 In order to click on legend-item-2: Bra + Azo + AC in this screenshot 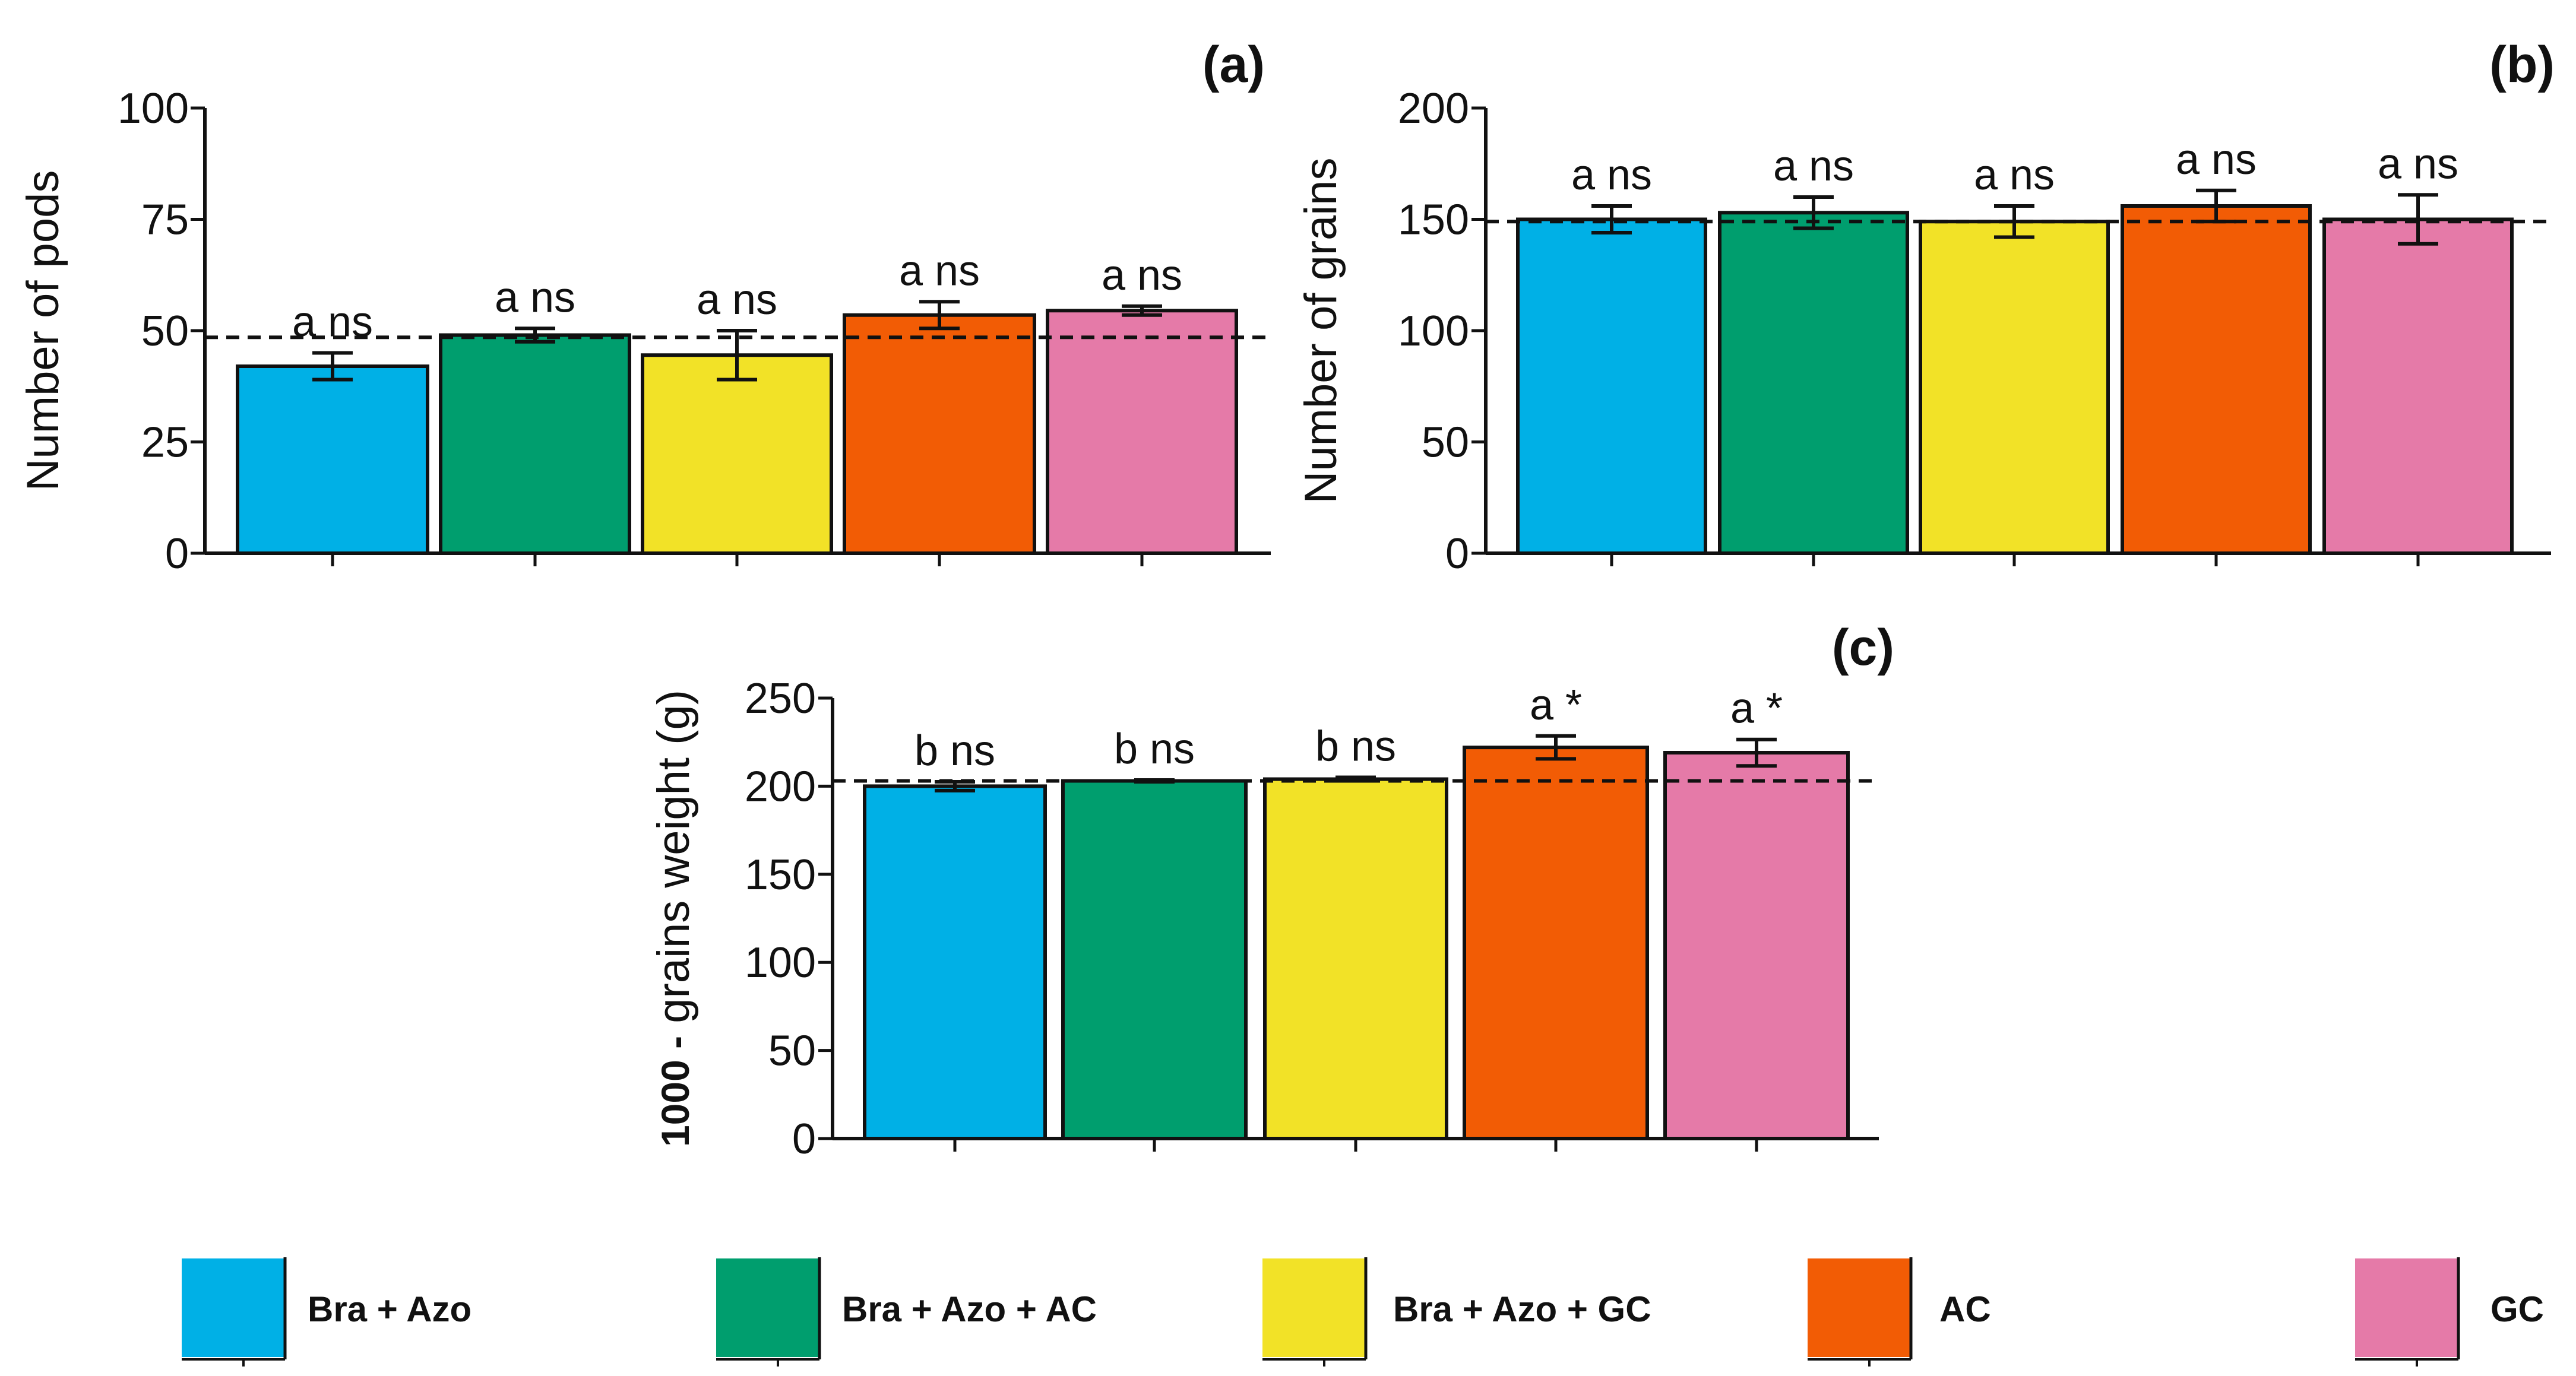, I will do `click(906, 1312)`.